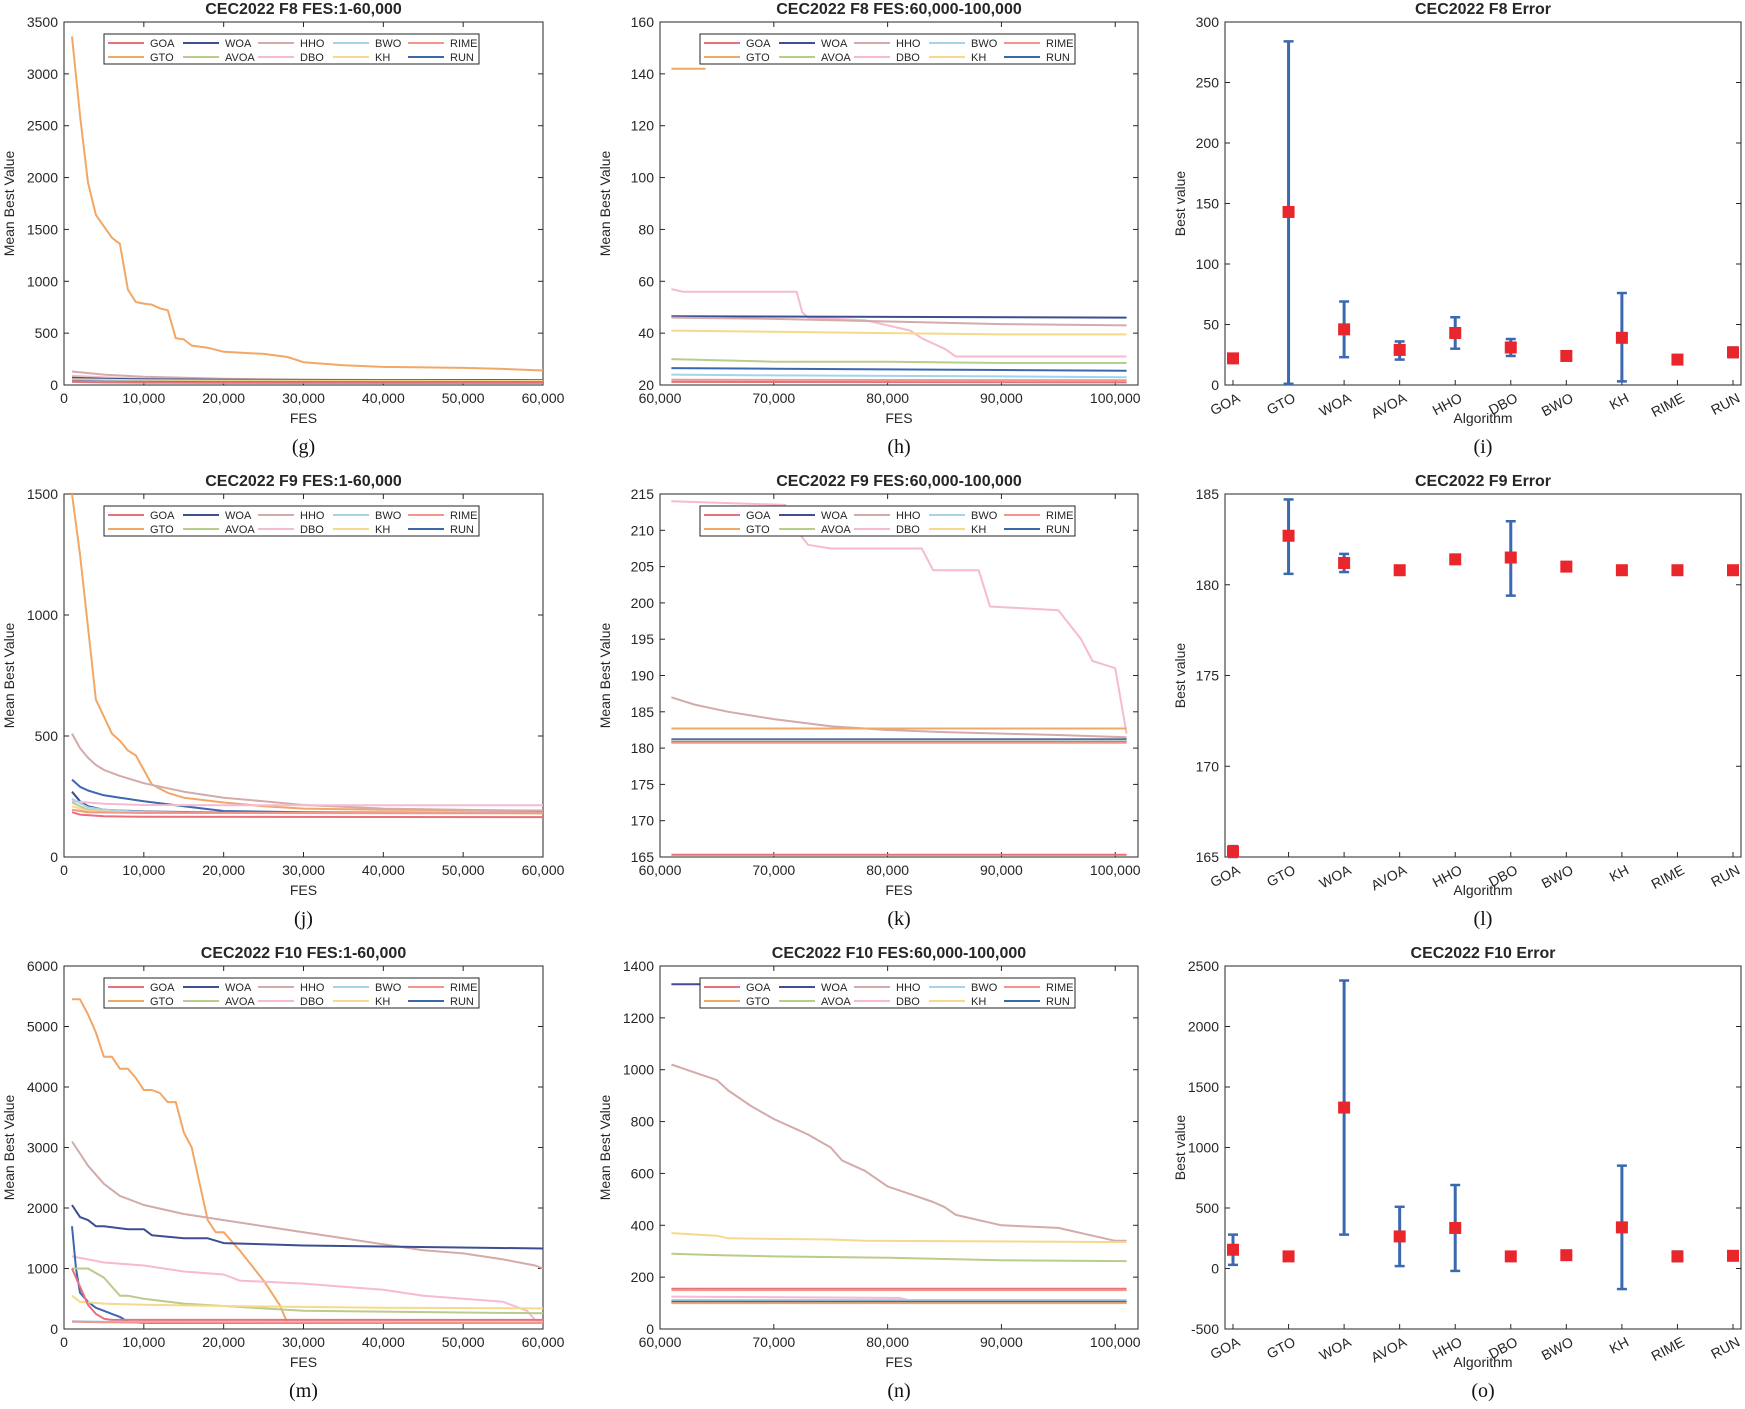  I want to click on x-axis-label: Algorithm, so click(1482, 890).